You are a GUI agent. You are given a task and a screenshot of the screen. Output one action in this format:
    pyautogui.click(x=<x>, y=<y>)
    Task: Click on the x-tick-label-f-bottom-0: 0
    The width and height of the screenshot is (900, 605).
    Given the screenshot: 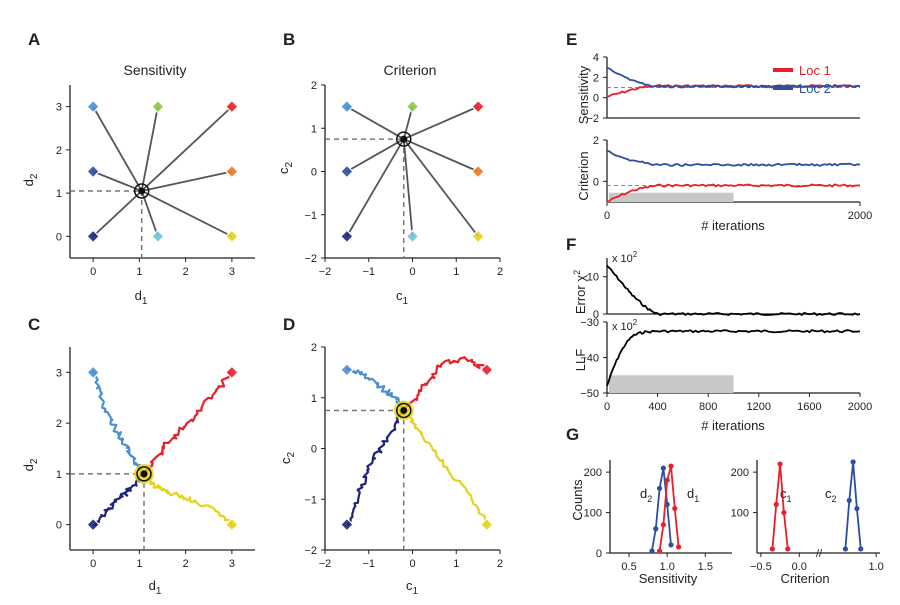 What is the action you would take?
    pyautogui.click(x=607, y=407)
    